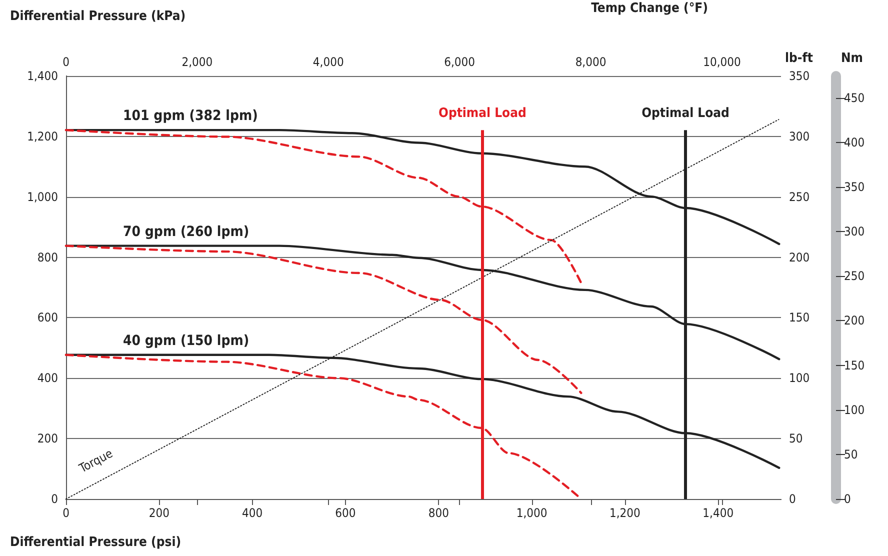 This screenshot has height=556, width=888. I want to click on x2-axis-title: Differential Pressure (kPa), so click(98, 16).